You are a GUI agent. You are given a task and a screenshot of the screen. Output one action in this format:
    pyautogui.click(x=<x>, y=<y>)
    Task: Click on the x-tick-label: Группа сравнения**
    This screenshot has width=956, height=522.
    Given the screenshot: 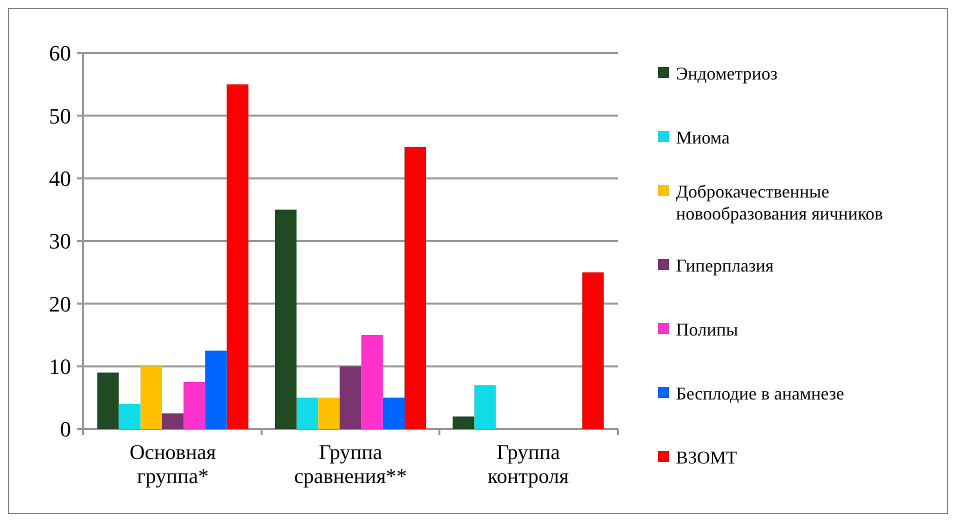 What is the action you would take?
    pyautogui.click(x=350, y=464)
    